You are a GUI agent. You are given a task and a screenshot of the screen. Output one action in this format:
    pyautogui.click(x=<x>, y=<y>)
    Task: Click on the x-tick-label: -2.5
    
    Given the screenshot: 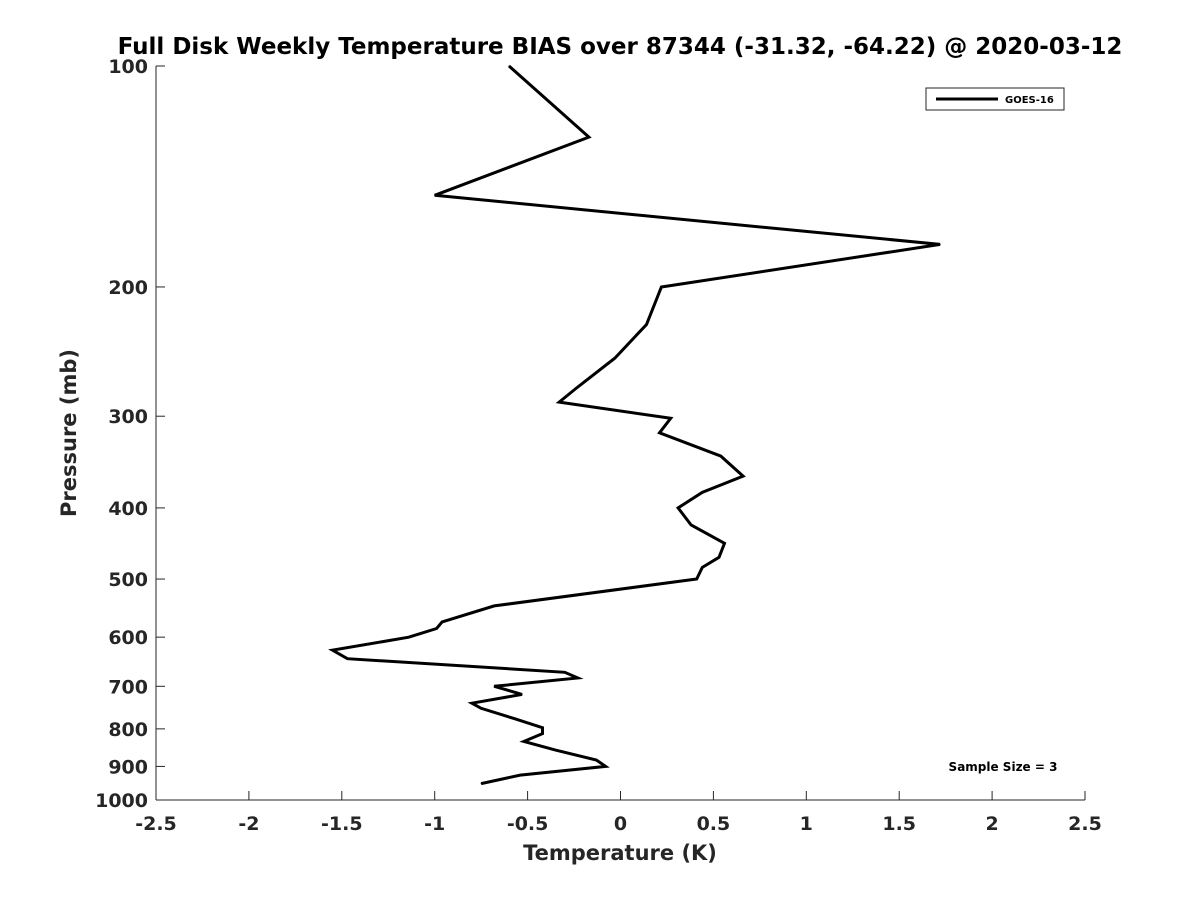 What is the action you would take?
    pyautogui.click(x=156, y=824)
    